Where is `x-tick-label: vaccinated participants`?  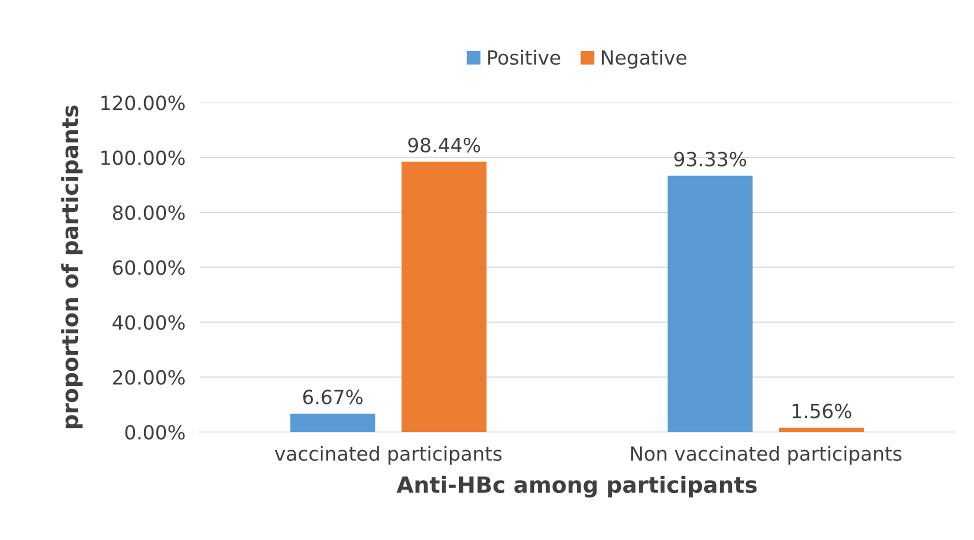
x-tick-label: vaccinated participants is located at coordinates (388, 455).